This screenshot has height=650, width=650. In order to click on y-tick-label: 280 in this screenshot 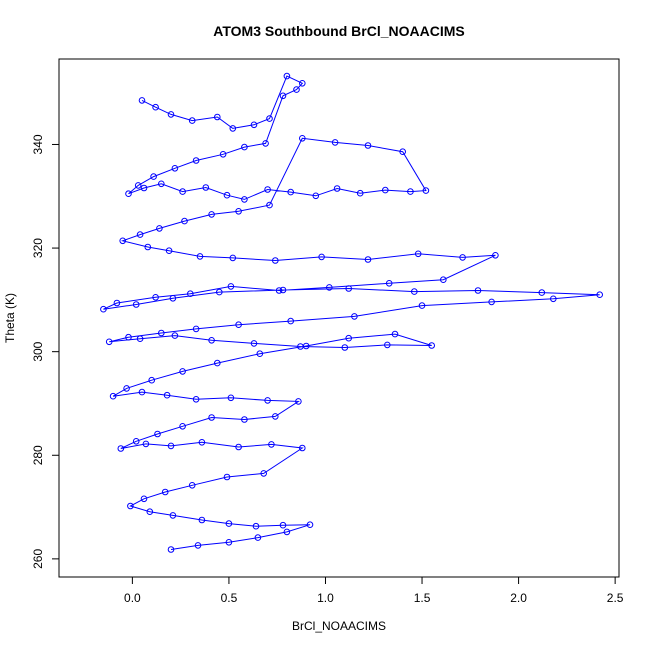, I will do `click(38, 455)`.